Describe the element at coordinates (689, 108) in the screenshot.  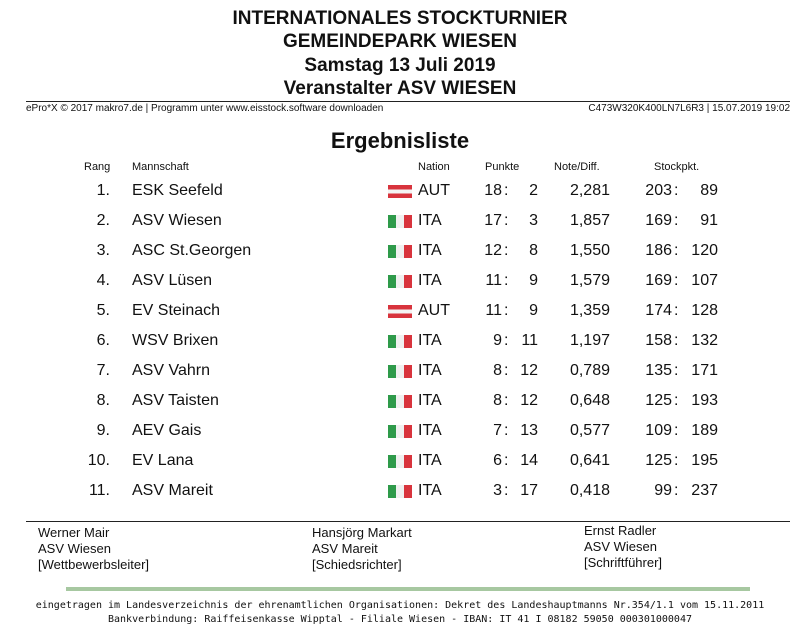
I see `document-code: C473W320K400LN7L6R3 | 15.07.2019 19:02` at that location.